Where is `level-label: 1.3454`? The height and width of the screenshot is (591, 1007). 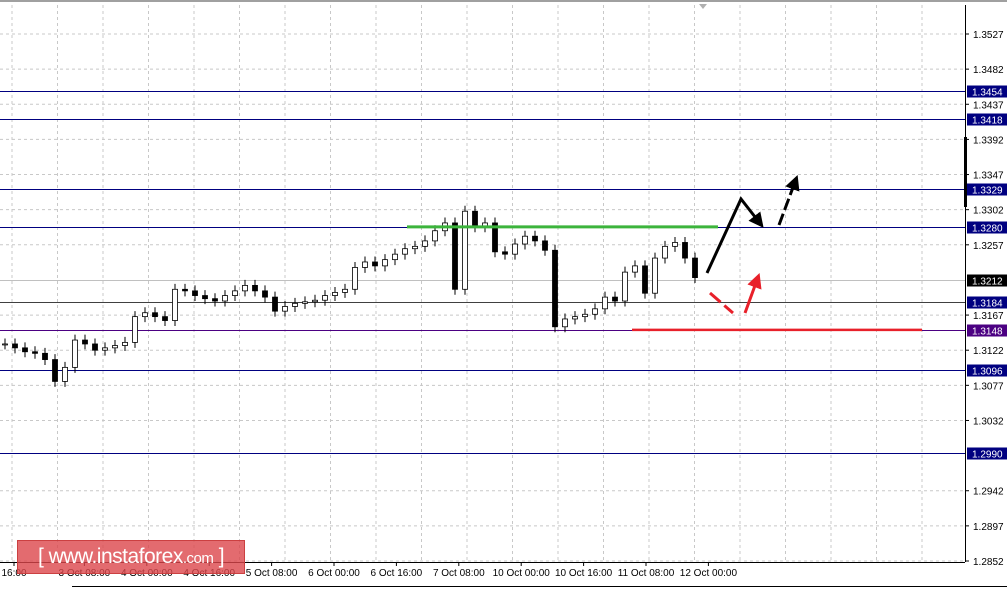 level-label: 1.3454 is located at coordinates (987, 93).